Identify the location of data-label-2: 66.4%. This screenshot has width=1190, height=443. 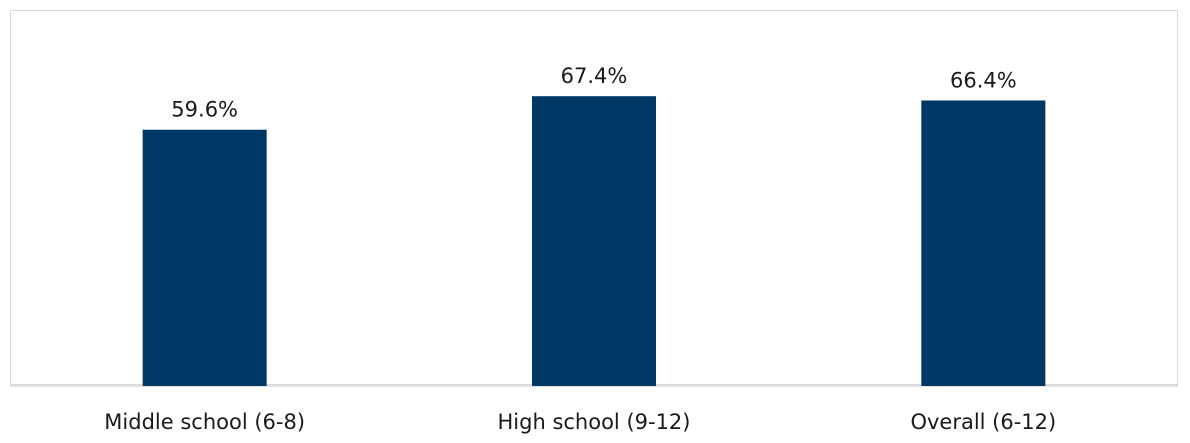
(983, 80).